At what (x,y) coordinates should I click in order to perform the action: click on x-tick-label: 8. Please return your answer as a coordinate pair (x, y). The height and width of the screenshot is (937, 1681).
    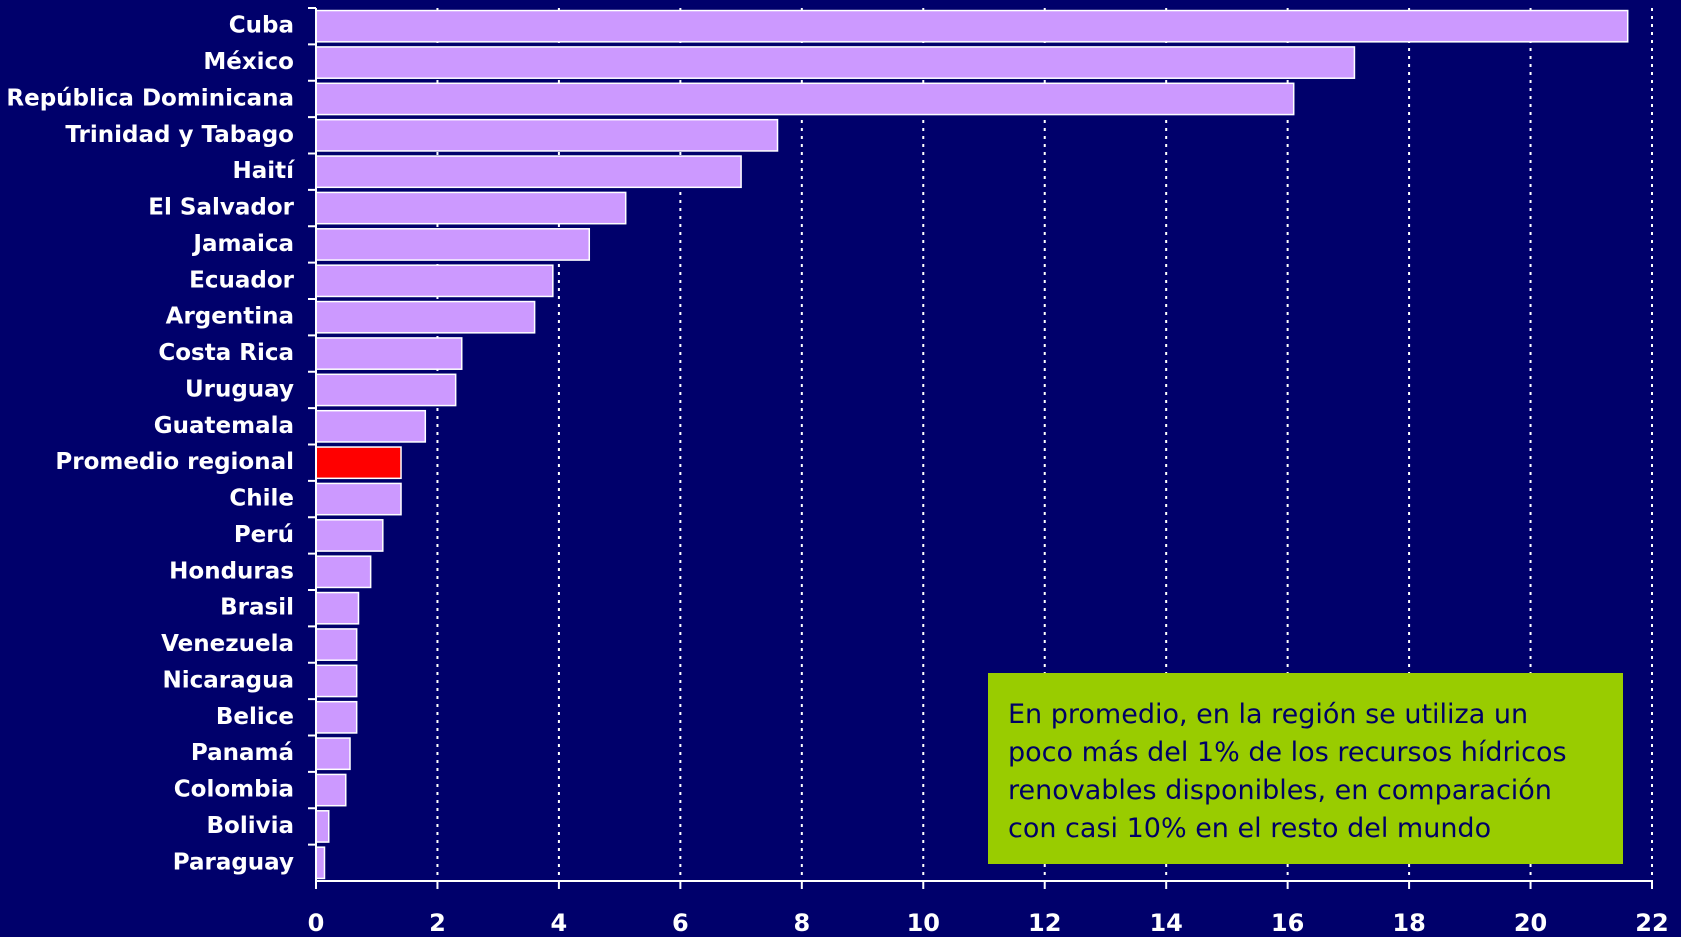
    Looking at the image, I should click on (801, 923).